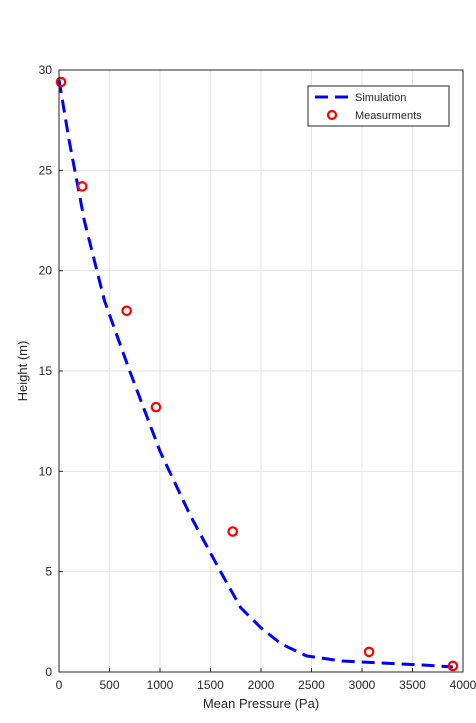 The height and width of the screenshot is (723, 476). Describe the element at coordinates (311, 685) in the screenshot. I see `x-tick-label: 2500` at that location.